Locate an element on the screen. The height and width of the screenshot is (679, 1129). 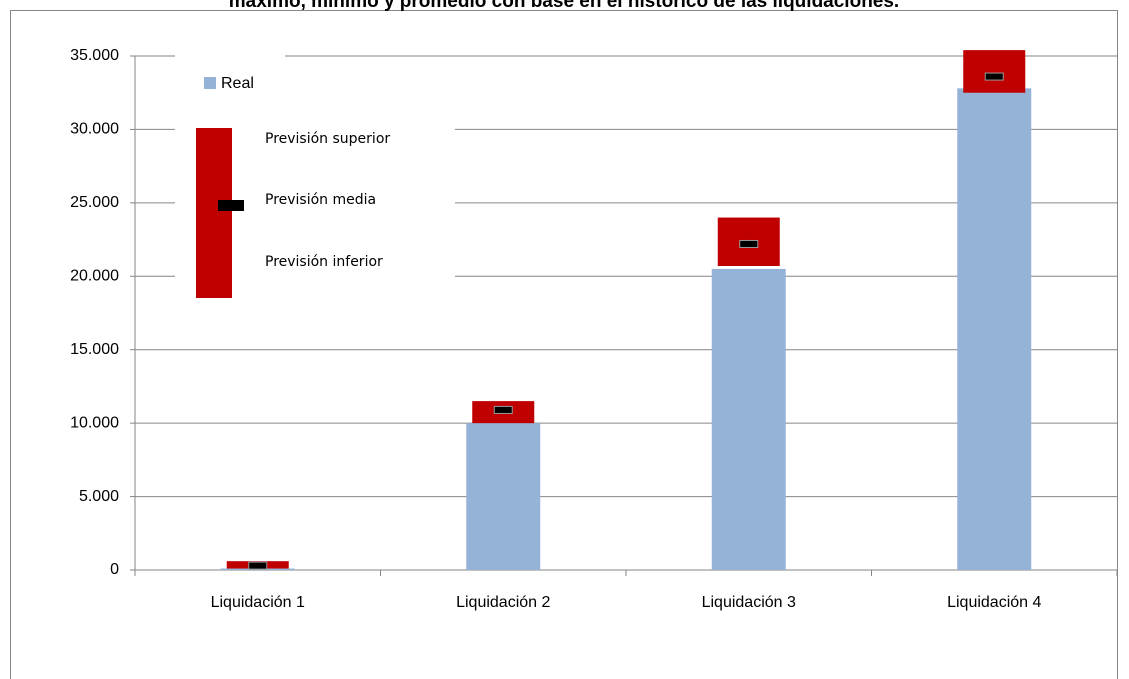
y-tick-label: 15.000 is located at coordinates (94, 349).